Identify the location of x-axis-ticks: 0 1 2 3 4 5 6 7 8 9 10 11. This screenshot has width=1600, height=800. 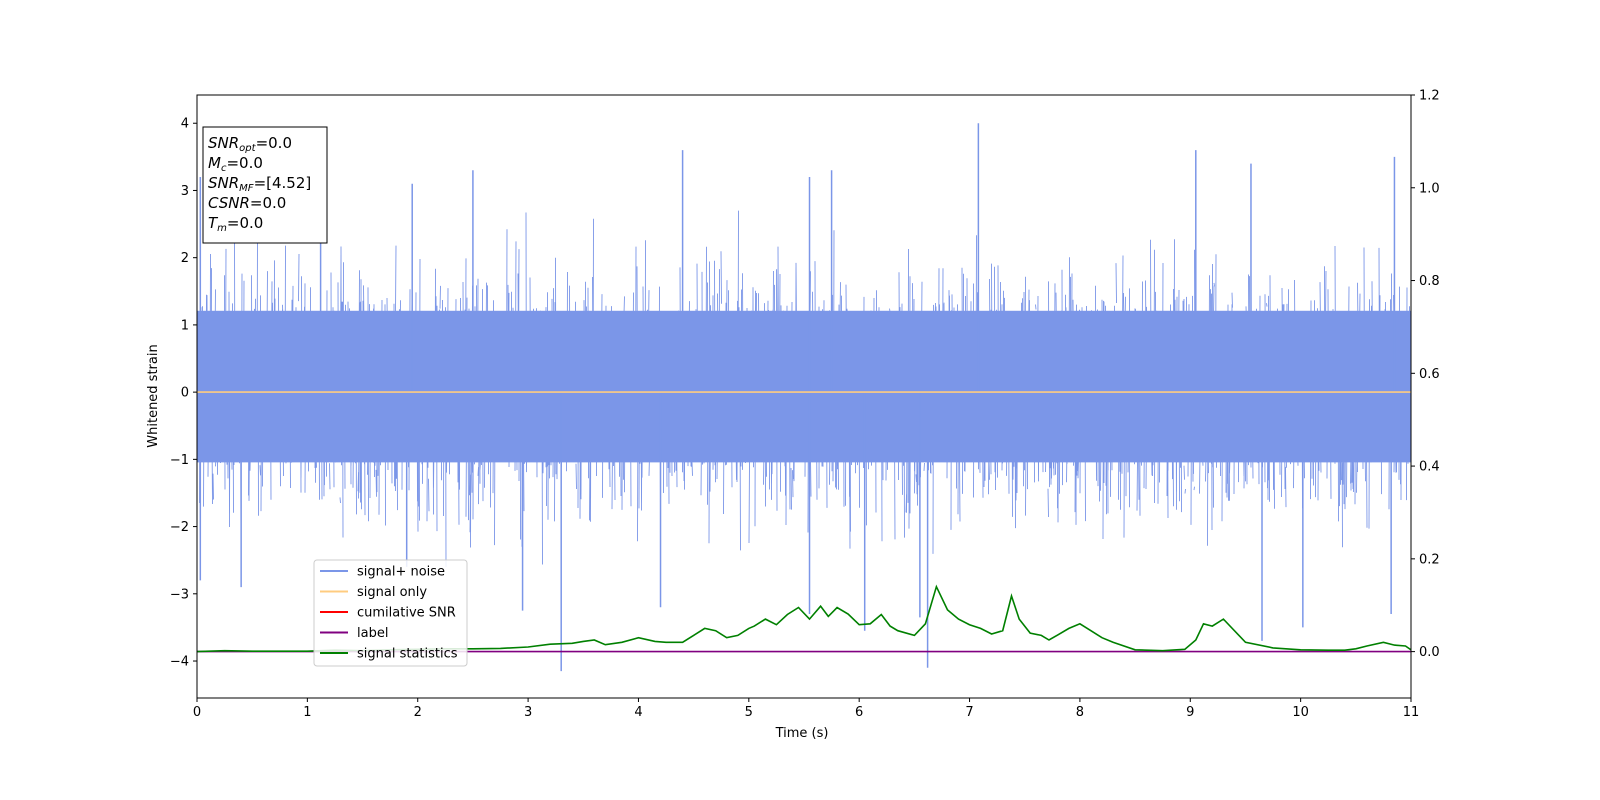
(806, 709).